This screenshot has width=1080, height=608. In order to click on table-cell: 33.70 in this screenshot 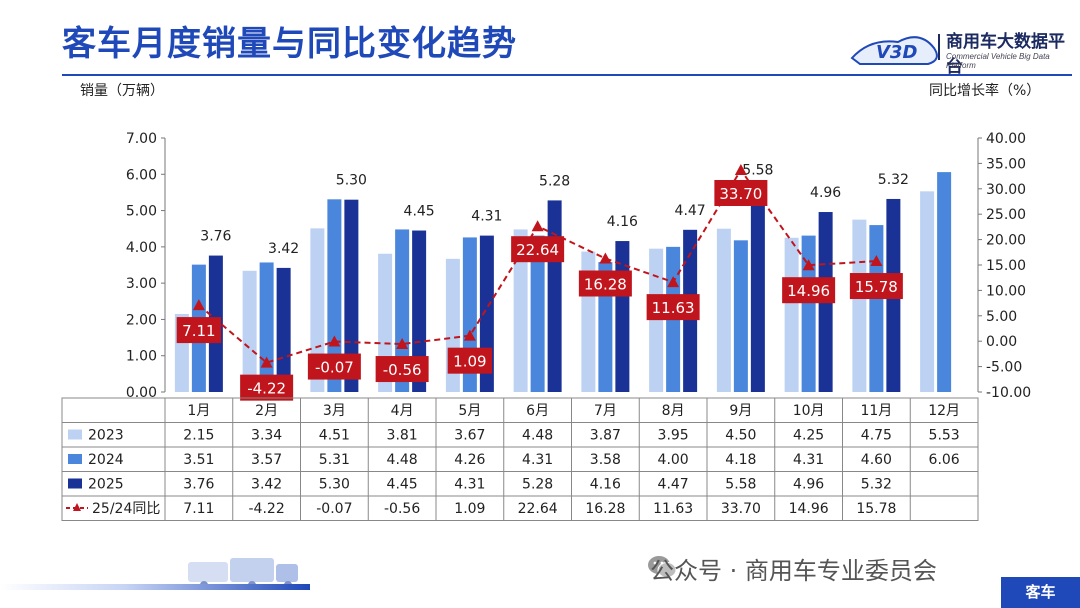, I will do `click(741, 509)`.